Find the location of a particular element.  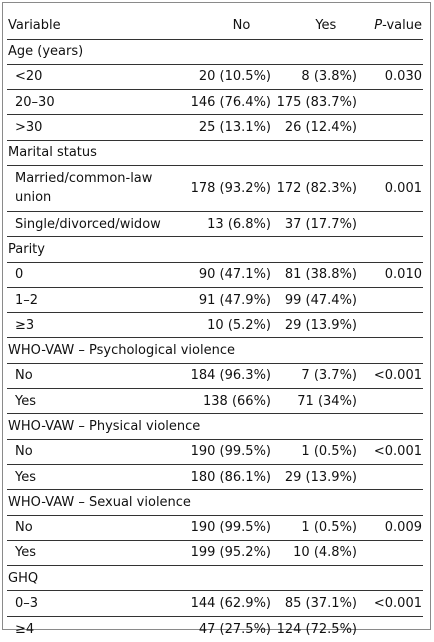

row-yes-value: 172 (82.3%) is located at coordinates (315, 188).